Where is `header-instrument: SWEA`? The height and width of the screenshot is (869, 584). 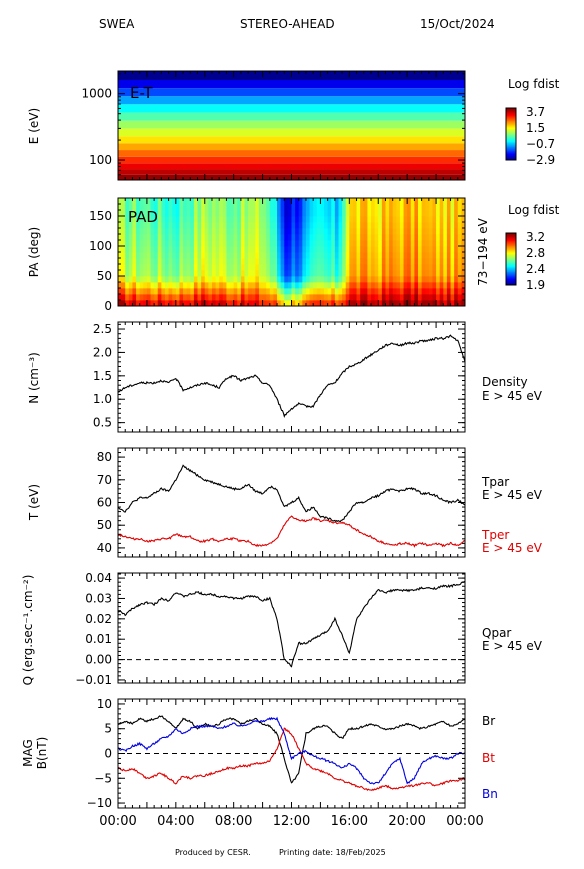 header-instrument: SWEA is located at coordinates (117, 24).